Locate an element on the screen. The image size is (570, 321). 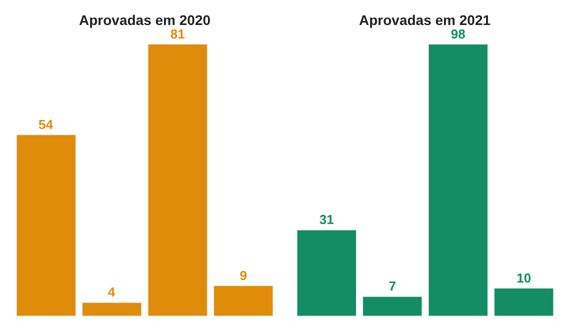
chart-title: Aprovadas em 2021 is located at coordinates (425, 20).